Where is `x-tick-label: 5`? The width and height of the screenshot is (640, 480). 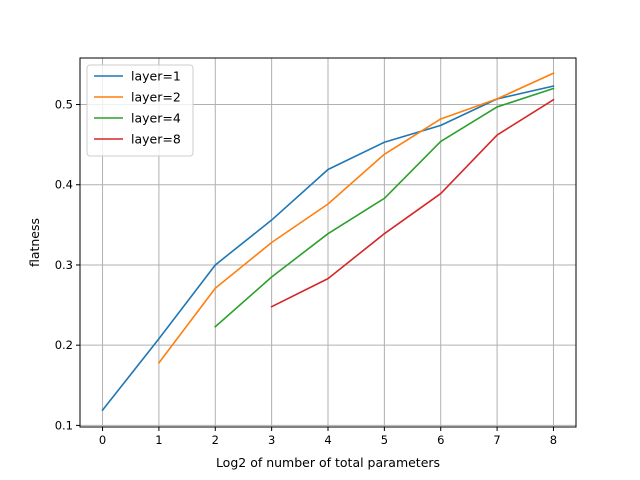
x-tick-label: 5 is located at coordinates (384, 440).